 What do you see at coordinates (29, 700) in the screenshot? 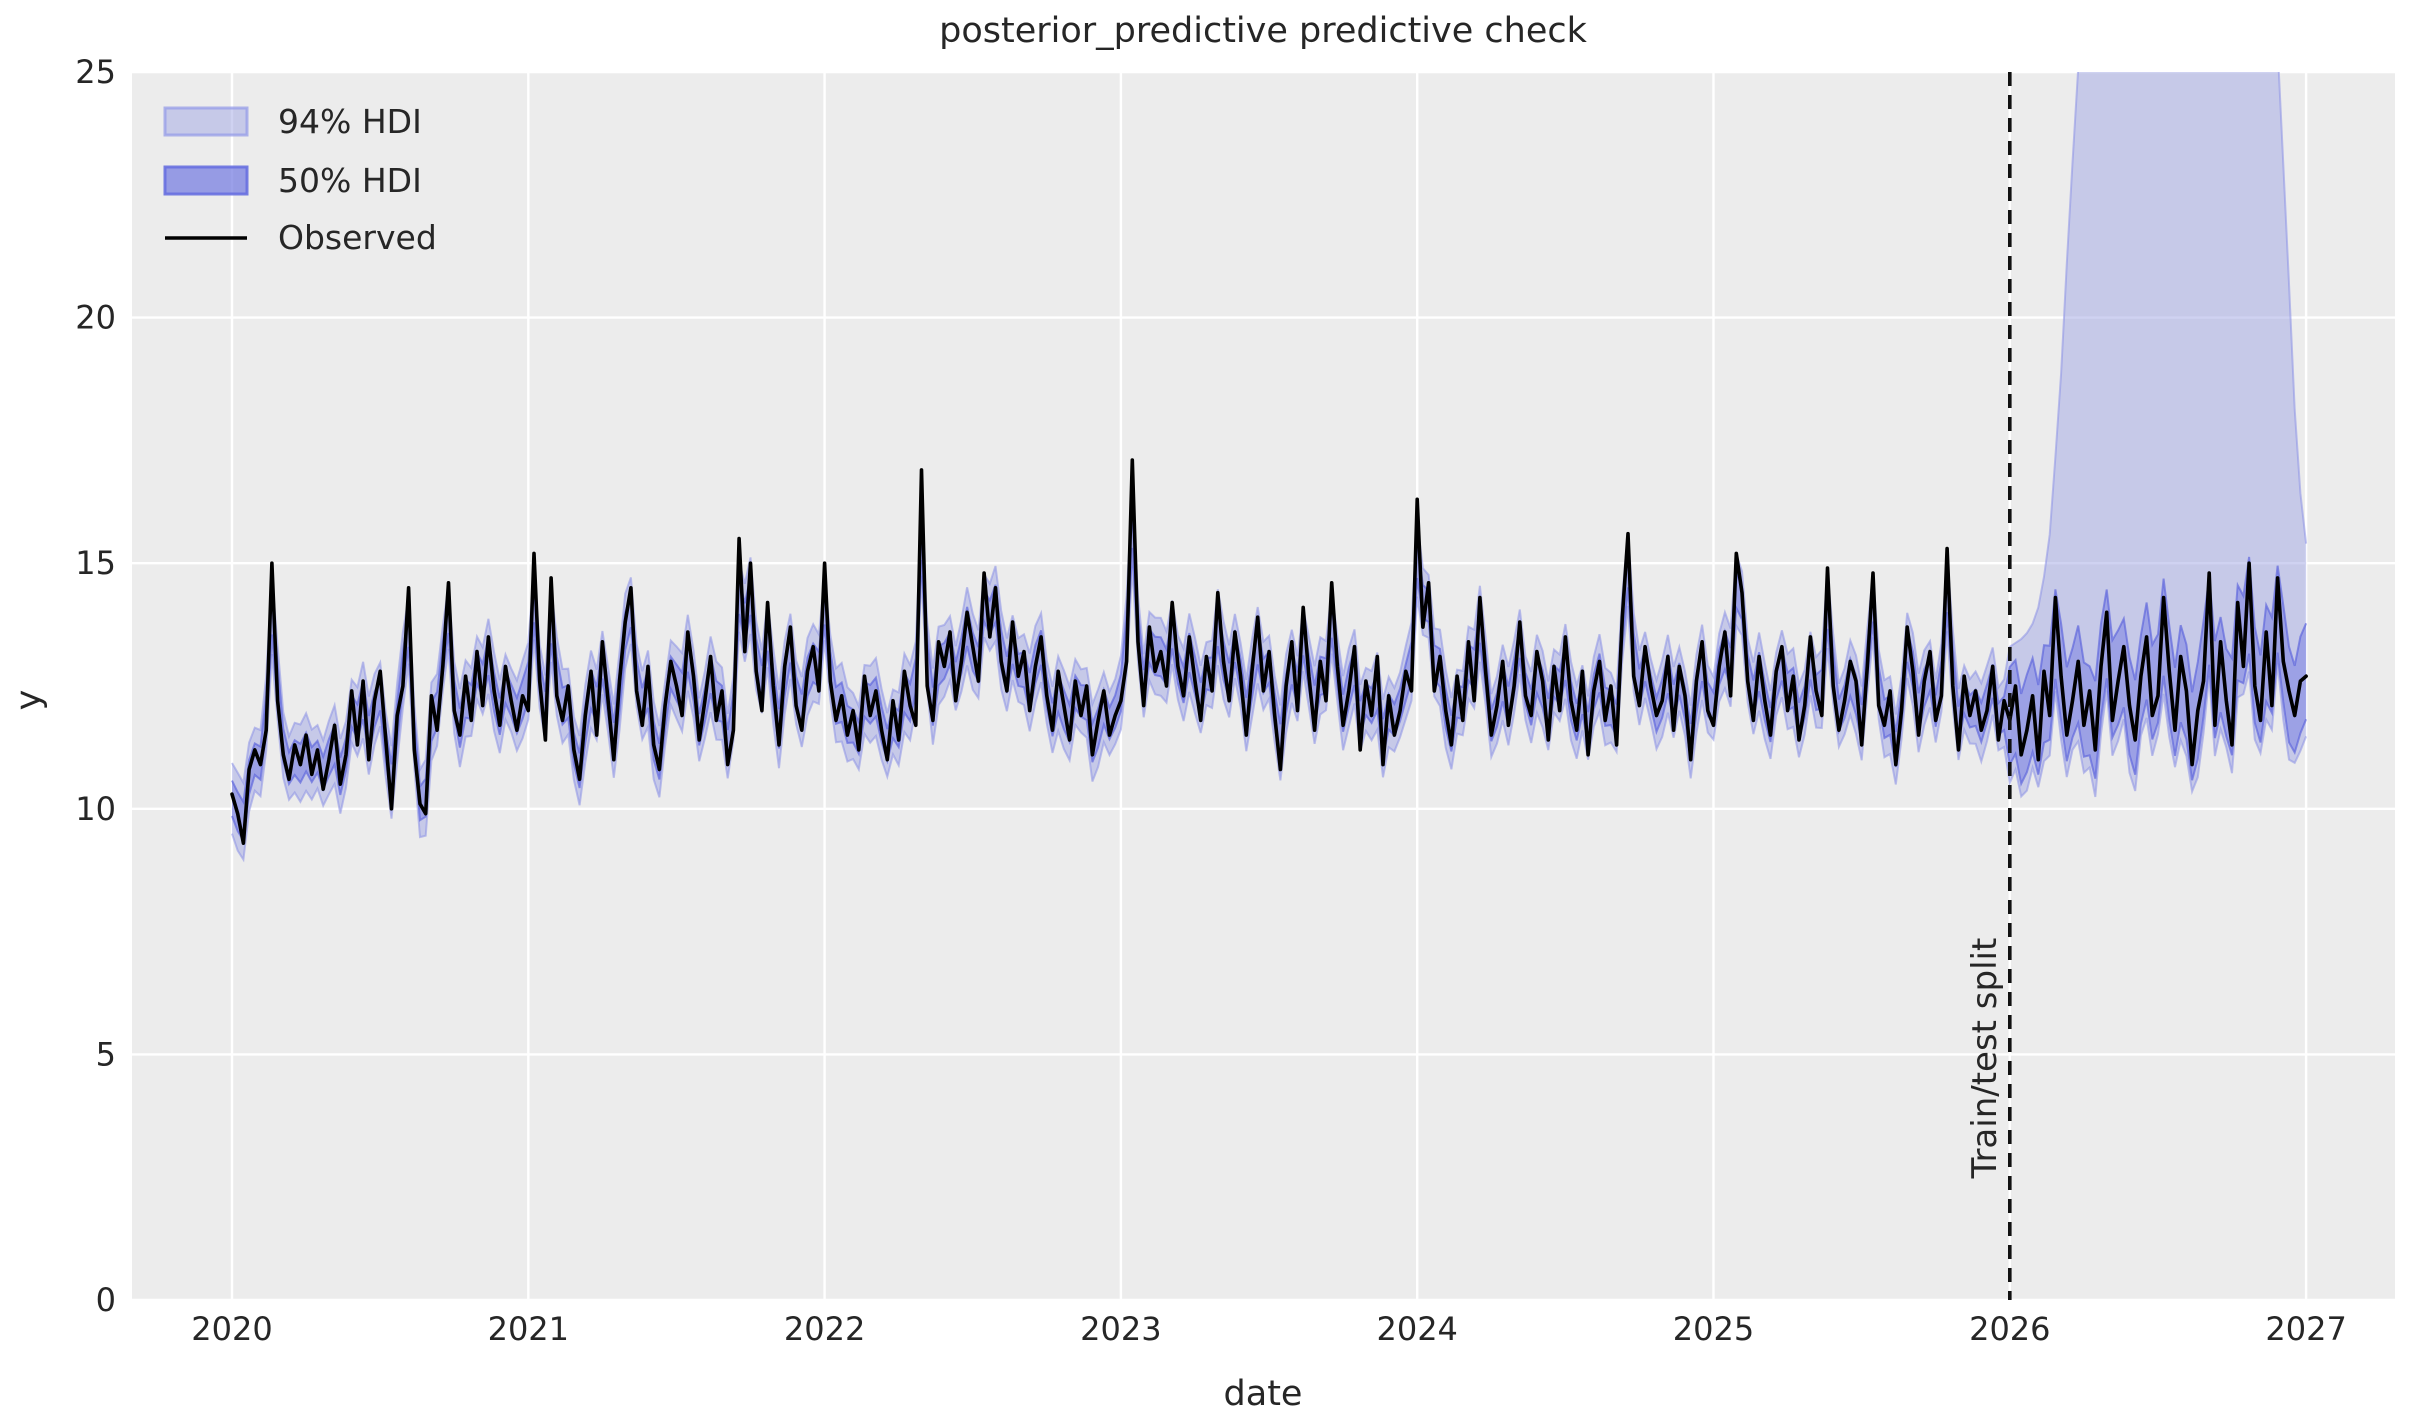
I see `y-axis-label: y` at bounding box center [29, 700].